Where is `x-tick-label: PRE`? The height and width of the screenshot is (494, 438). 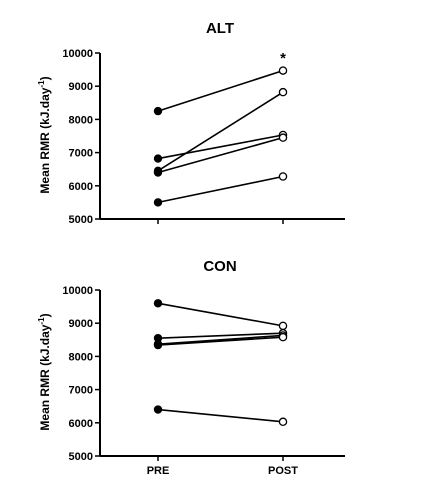
x-tick-label: PRE is located at coordinates (158, 471).